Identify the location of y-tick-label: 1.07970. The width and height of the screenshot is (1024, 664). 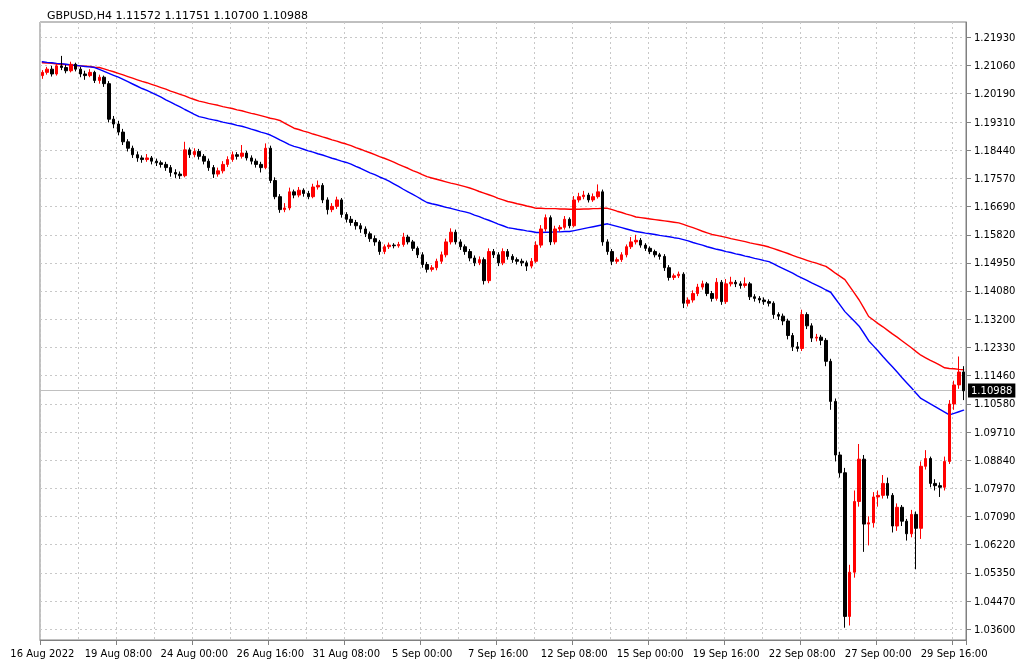
(995, 488).